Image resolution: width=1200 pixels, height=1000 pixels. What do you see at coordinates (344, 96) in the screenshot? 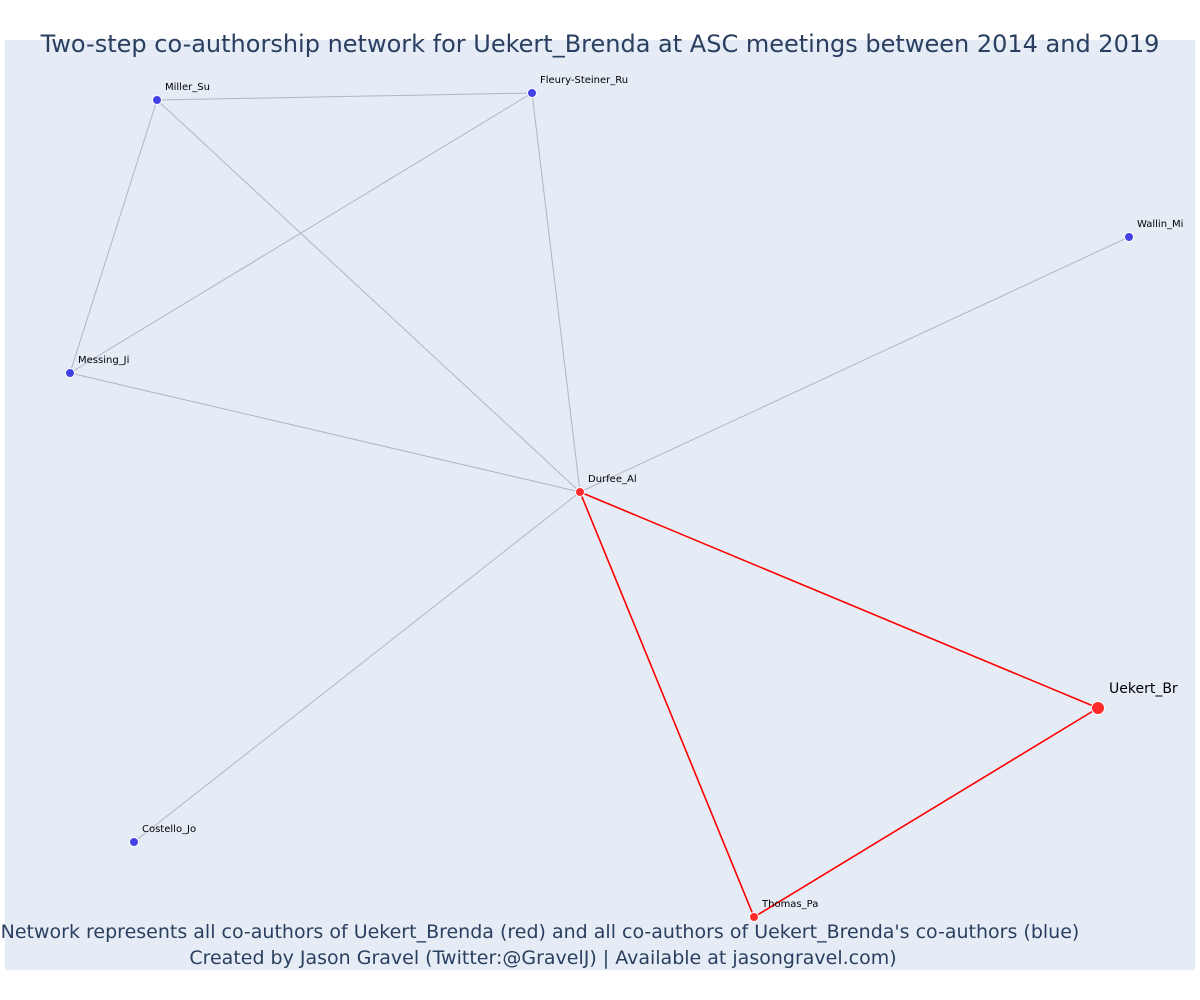
I see `edge-Miller_Su-Fleury-Steiner_Ru` at bounding box center [344, 96].